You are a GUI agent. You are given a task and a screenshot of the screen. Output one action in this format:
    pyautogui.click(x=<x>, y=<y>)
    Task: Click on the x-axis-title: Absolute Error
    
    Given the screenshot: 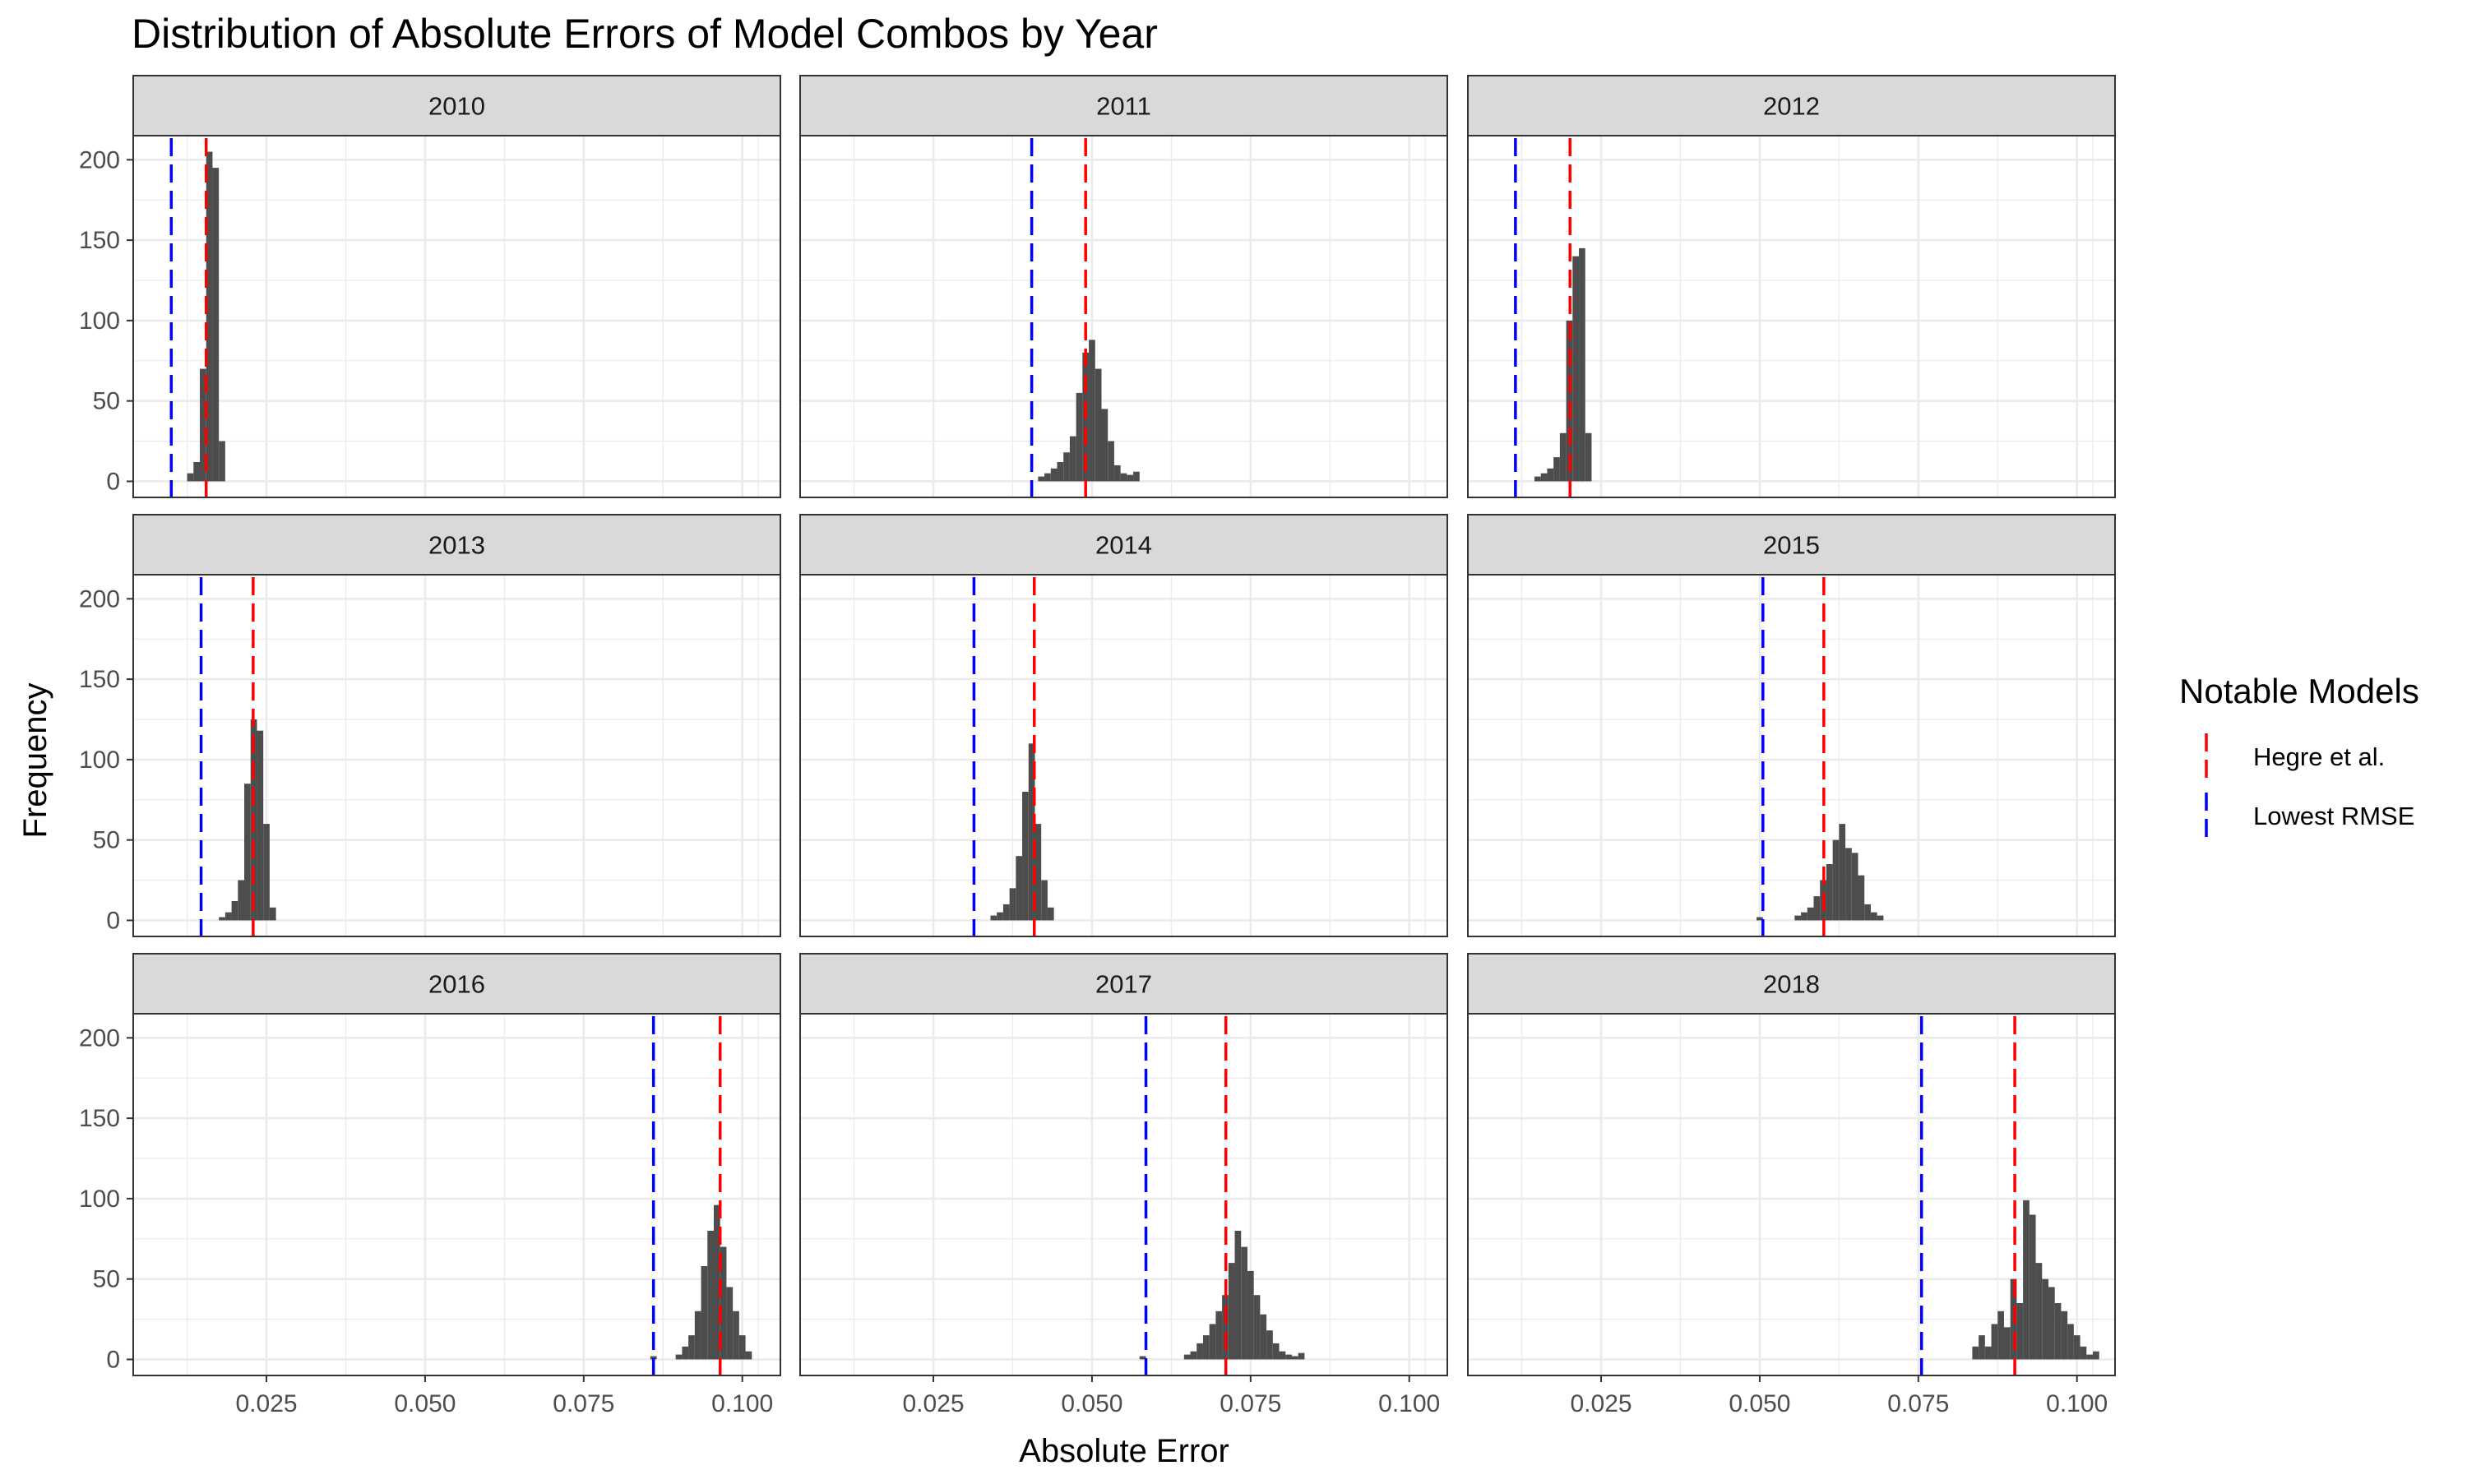 What is the action you would take?
    pyautogui.click(x=1124, y=1451)
    